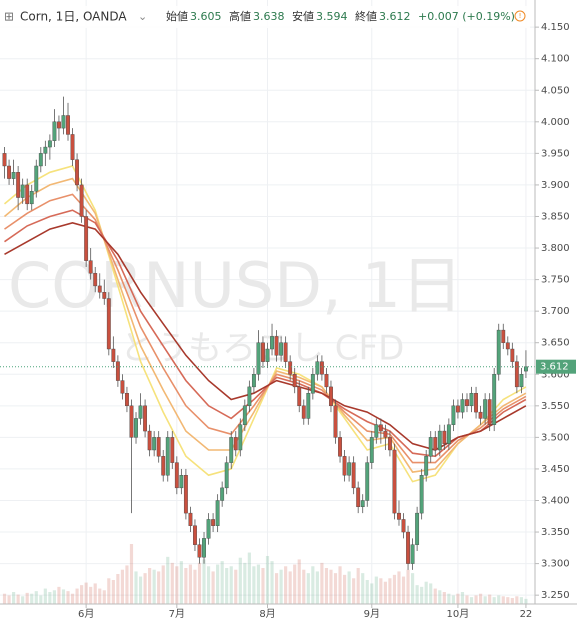  What do you see at coordinates (554, 367) in the screenshot?
I see `last-price-label: 3.612` at bounding box center [554, 367].